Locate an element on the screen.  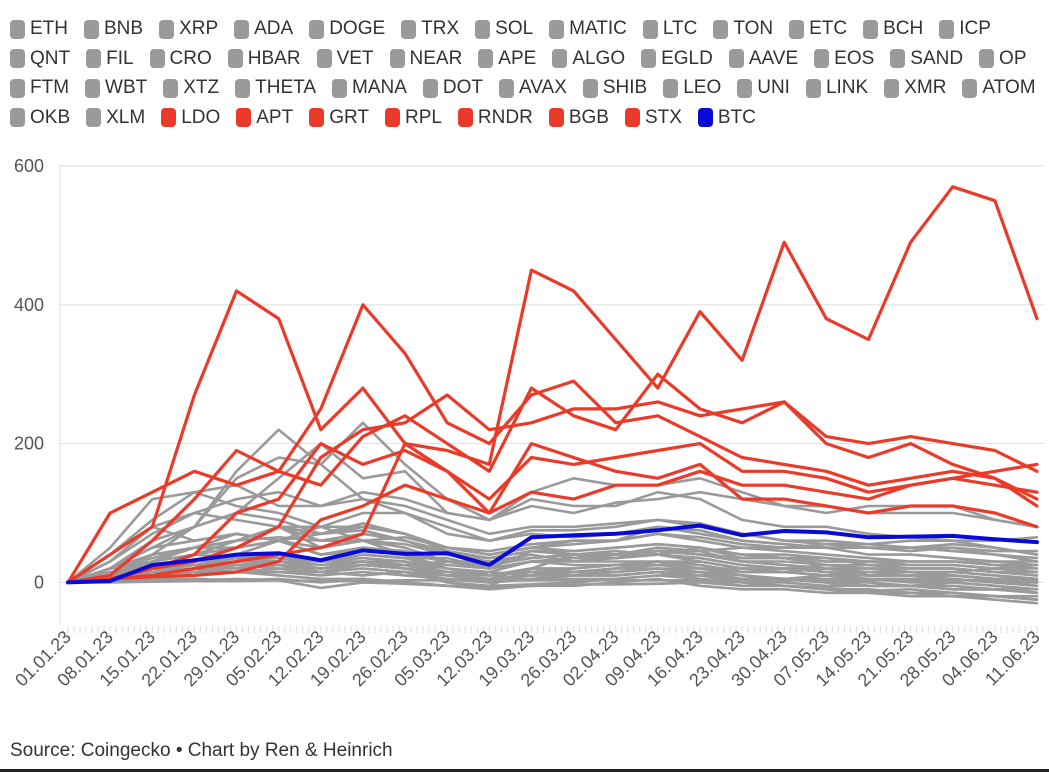
legend-item-near: NEAR is located at coordinates (426, 59).